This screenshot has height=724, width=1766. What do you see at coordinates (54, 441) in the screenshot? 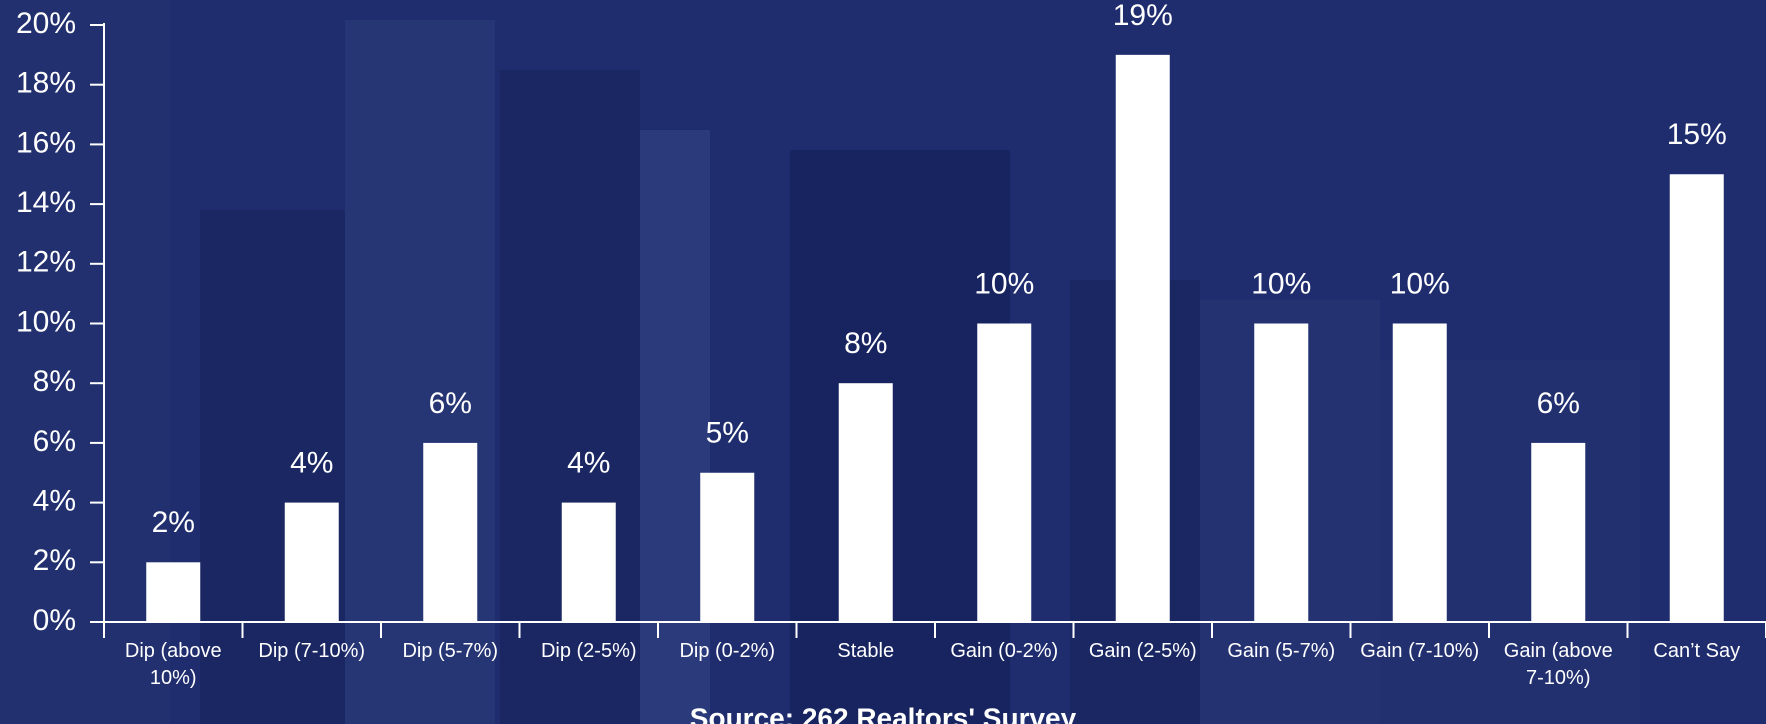
I see `y-tick-label: 6%` at bounding box center [54, 441].